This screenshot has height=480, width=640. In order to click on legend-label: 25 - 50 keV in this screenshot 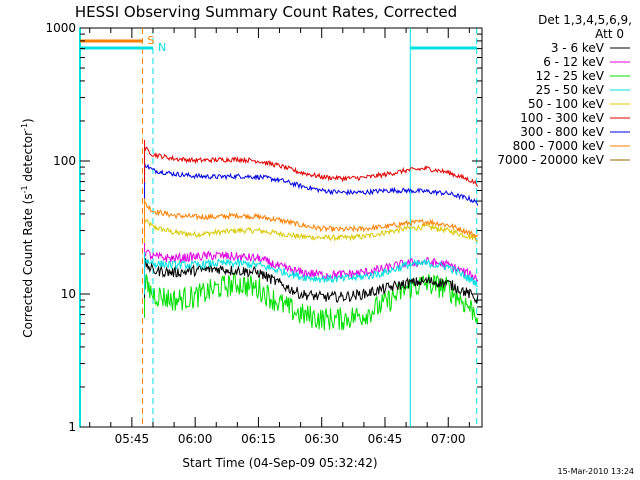, I will do `click(570, 90)`.